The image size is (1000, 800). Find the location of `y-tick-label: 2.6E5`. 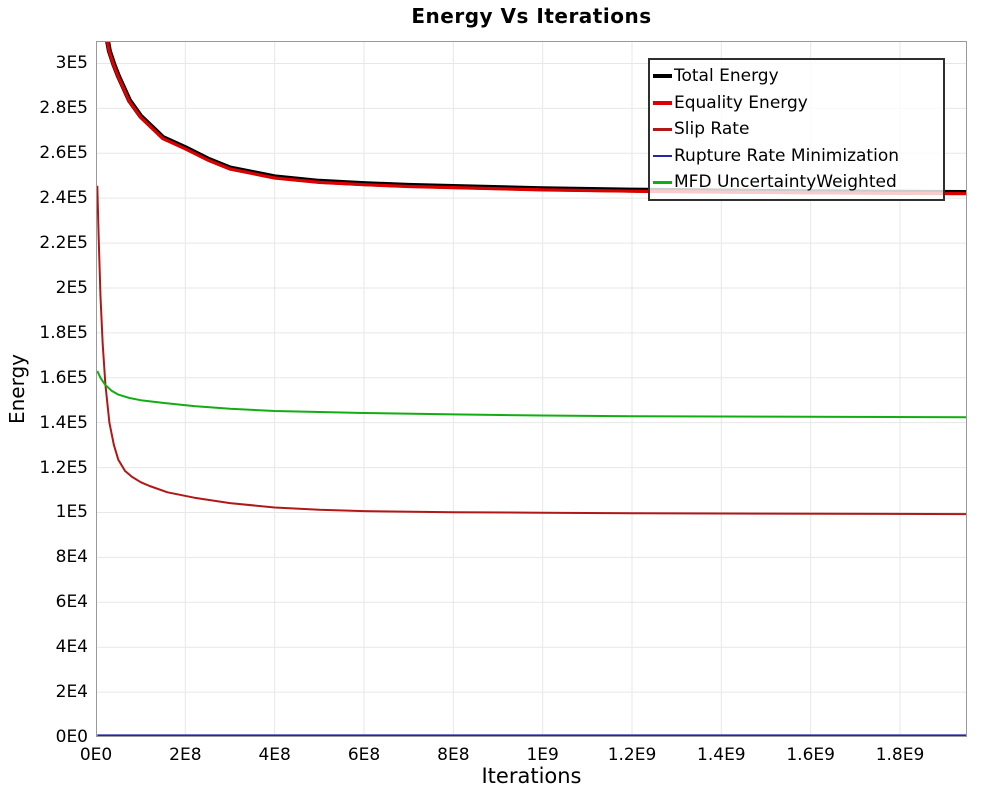

y-tick-label: 2.6E5 is located at coordinates (63, 153).